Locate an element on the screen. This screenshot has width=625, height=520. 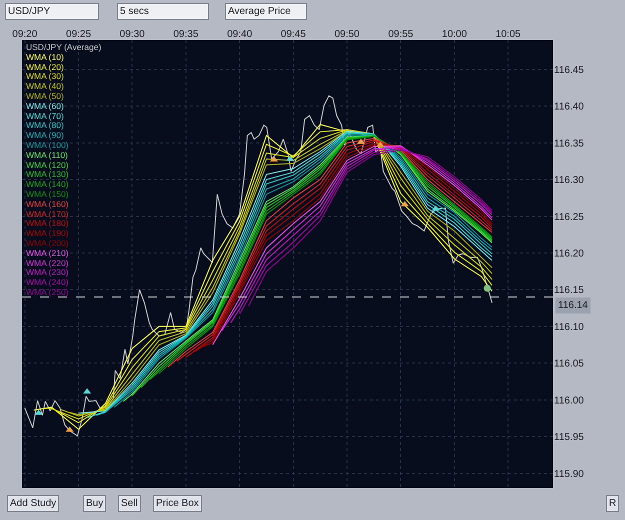
x-tick-label: 09:20 is located at coordinates (25, 34).